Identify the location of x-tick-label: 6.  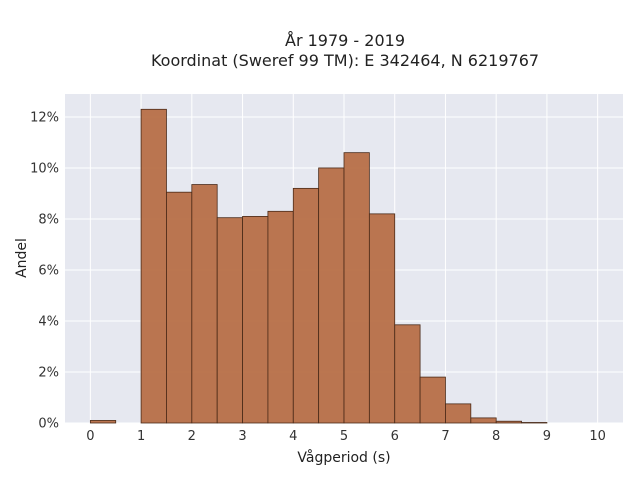
(395, 436).